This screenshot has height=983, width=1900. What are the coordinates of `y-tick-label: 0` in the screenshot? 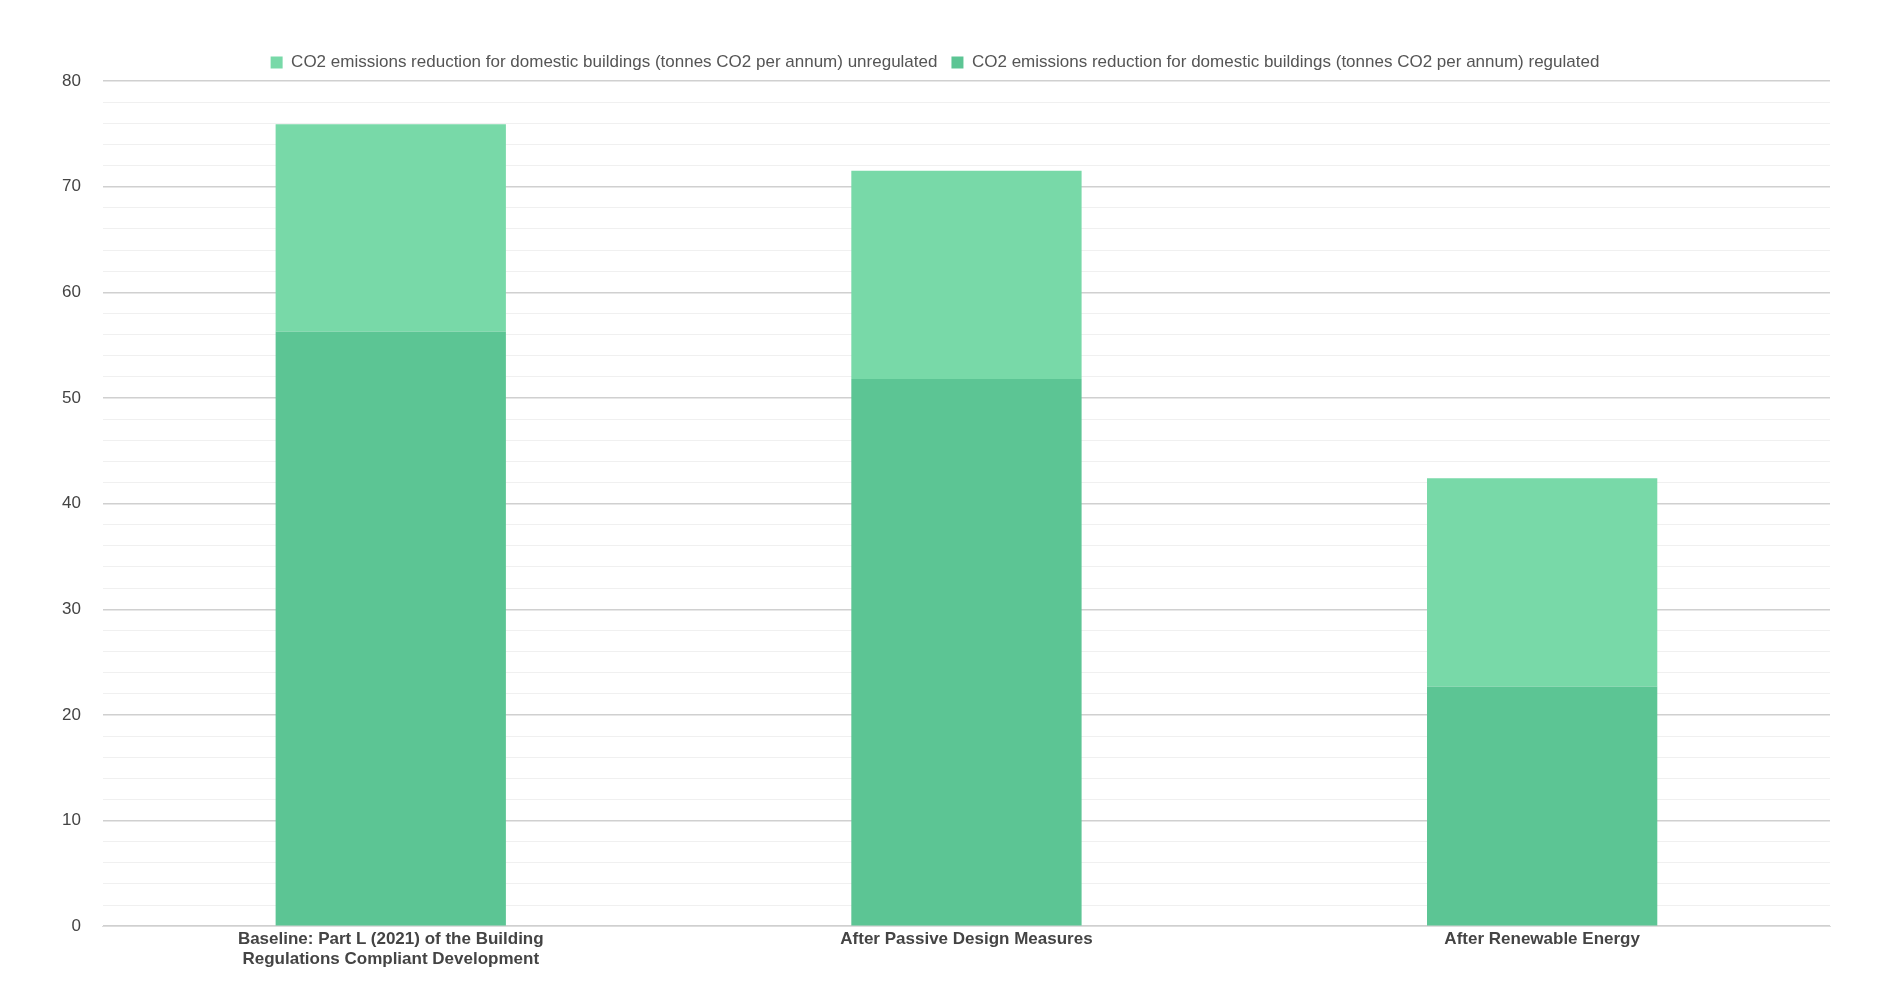 It's located at (76, 925).